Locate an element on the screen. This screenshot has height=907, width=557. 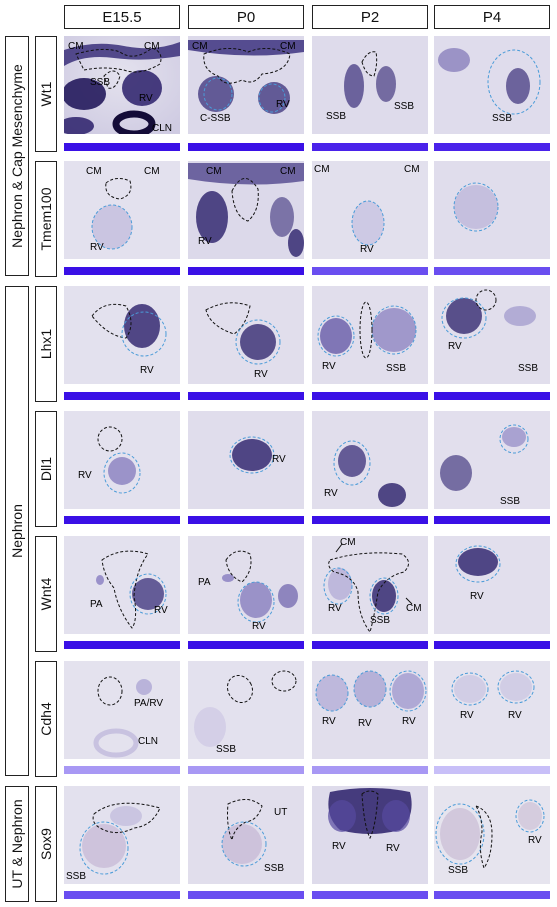
group-nephron: Nephron is located at coordinates (17, 531).